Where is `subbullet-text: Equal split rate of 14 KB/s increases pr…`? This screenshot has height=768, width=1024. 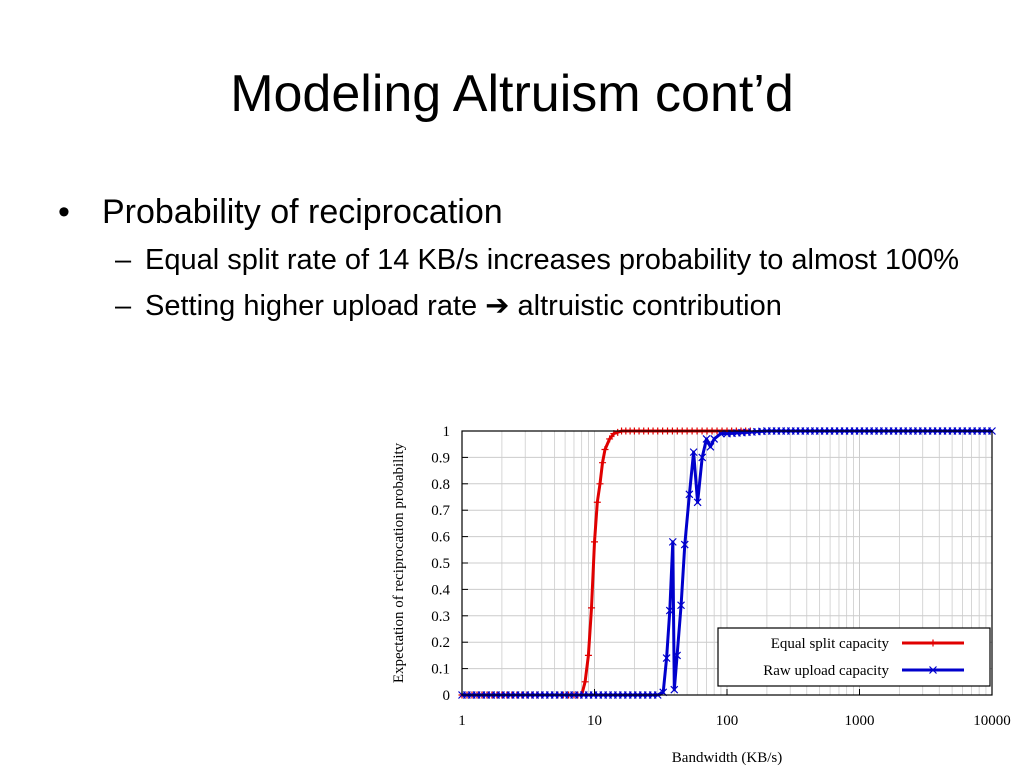 subbullet-text: Equal split rate of 14 KB/s increases pr… is located at coordinates (552, 260).